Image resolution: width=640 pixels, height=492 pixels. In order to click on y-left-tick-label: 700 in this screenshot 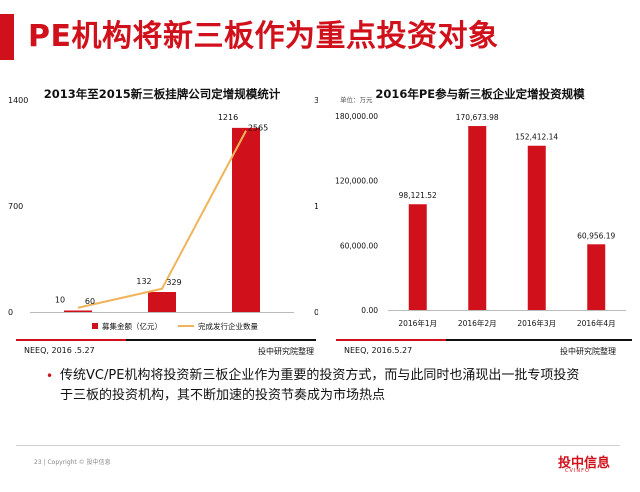, I will do `click(15, 206)`.